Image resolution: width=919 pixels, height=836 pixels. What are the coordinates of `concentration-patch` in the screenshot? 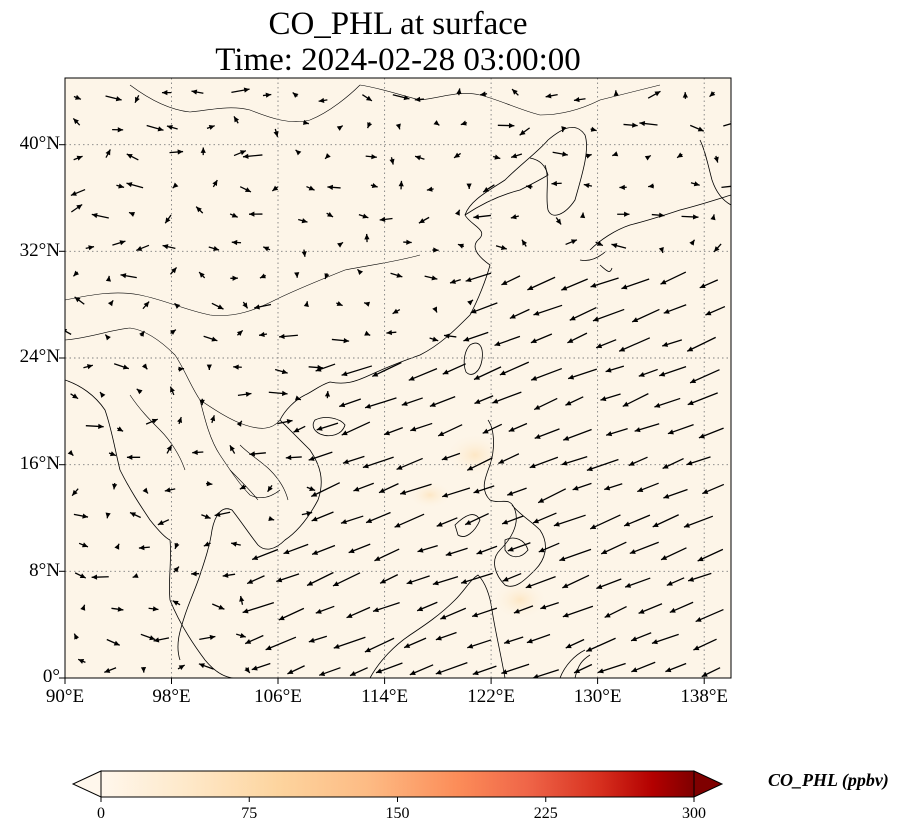 It's located at (520, 600).